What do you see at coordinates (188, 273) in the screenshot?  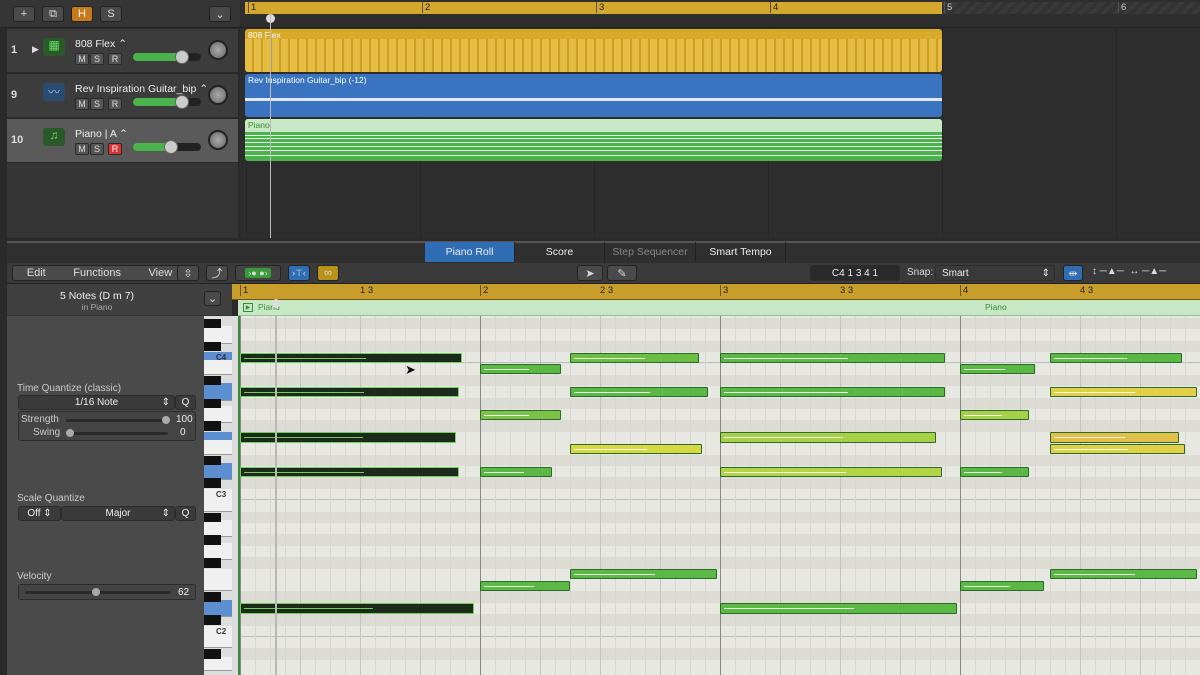 I see `collapse-button: ⇳` at bounding box center [188, 273].